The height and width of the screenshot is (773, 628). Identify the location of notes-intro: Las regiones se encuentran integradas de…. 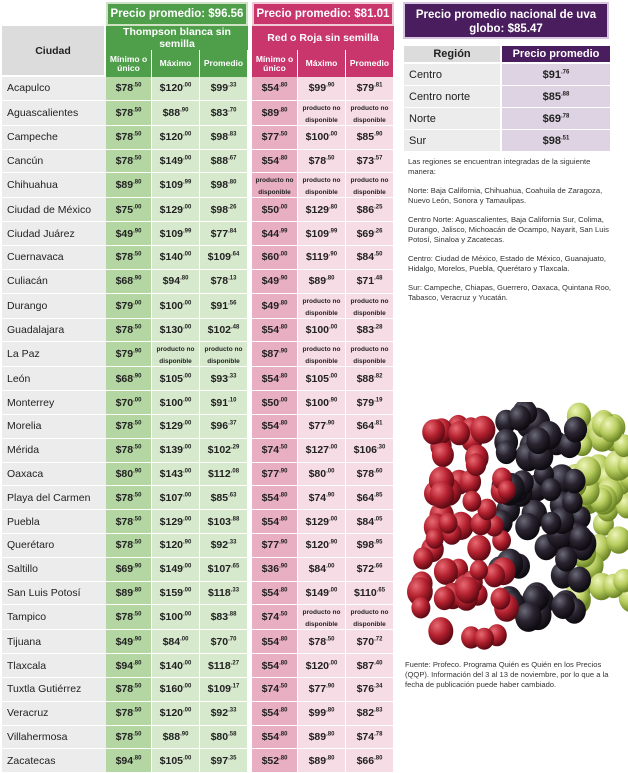
(510, 167).